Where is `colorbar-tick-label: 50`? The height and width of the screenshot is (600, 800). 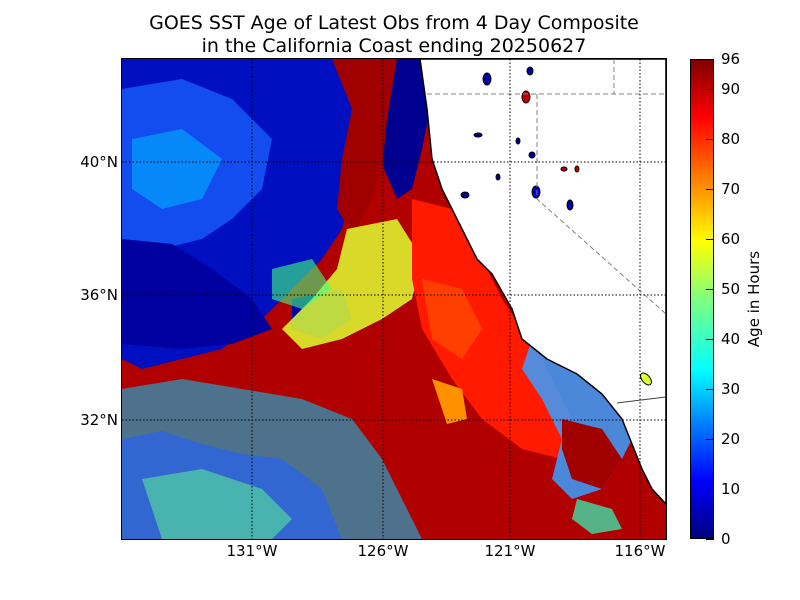 colorbar-tick-label: 50 is located at coordinates (731, 289).